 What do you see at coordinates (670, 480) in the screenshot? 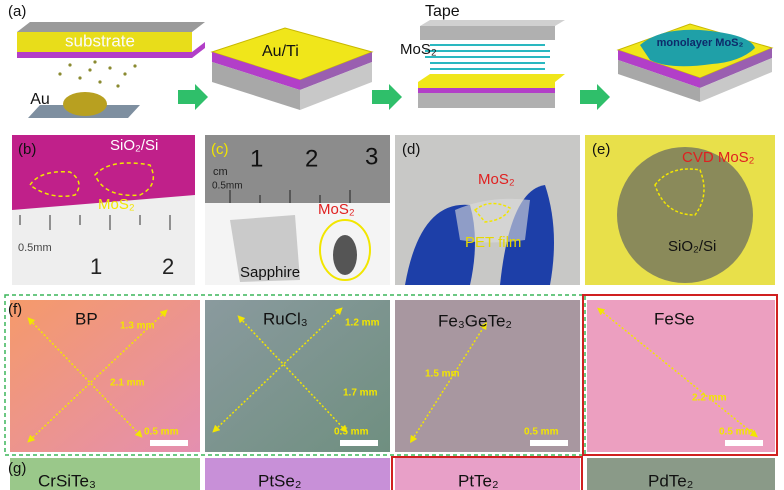
I see `material-name: PdTe₂` at bounding box center [670, 480].